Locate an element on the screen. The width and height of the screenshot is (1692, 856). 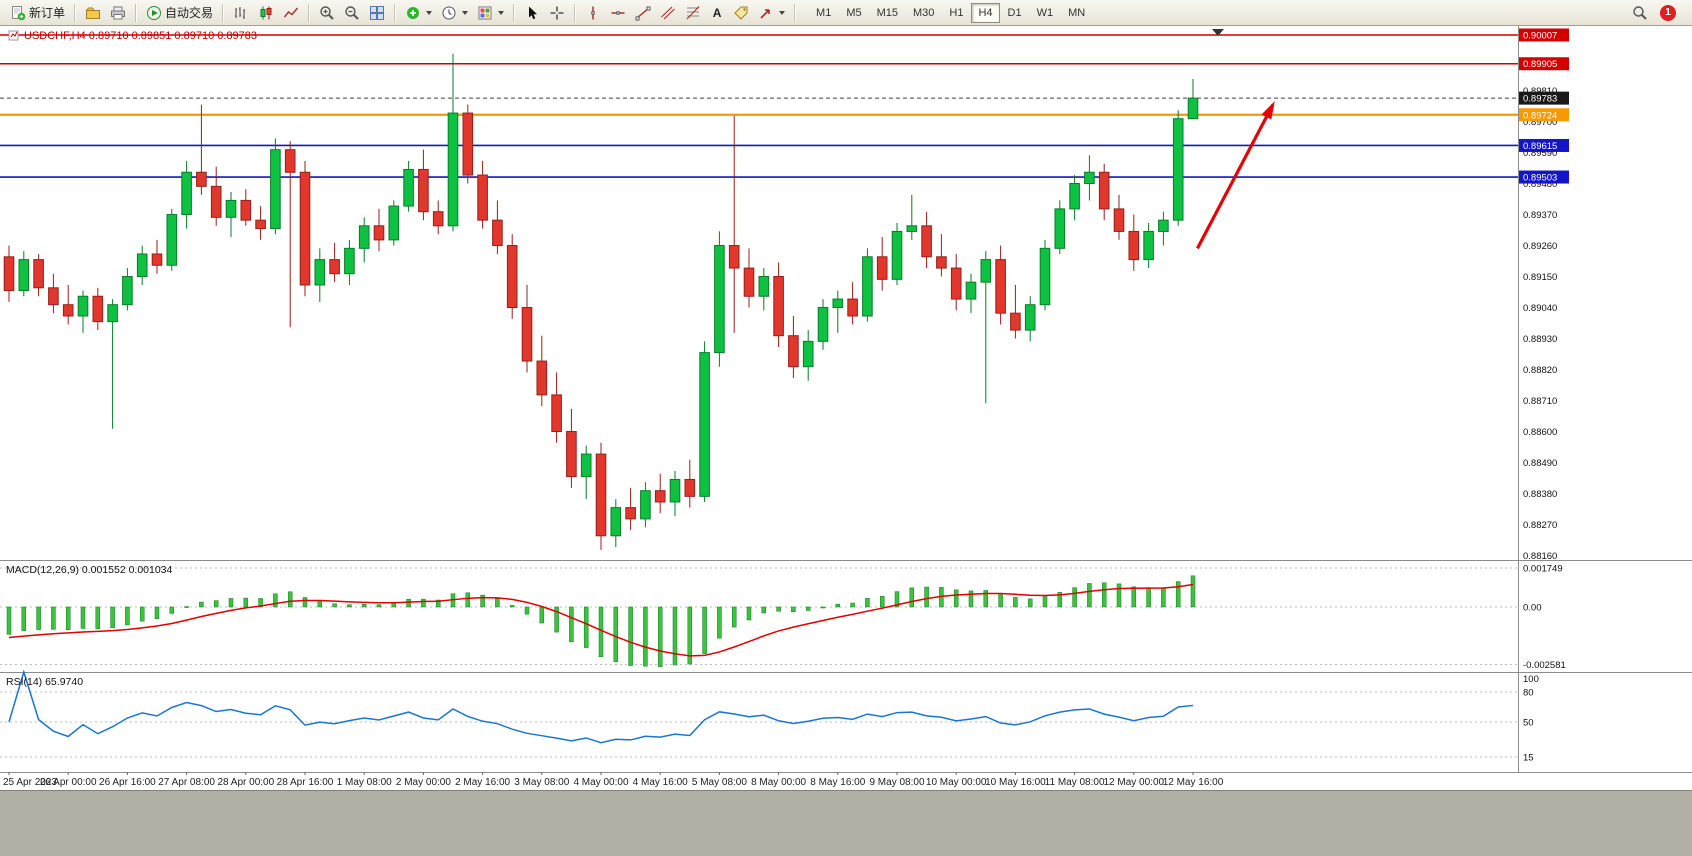
horizontal-line-tool is located at coordinates (618, 13).